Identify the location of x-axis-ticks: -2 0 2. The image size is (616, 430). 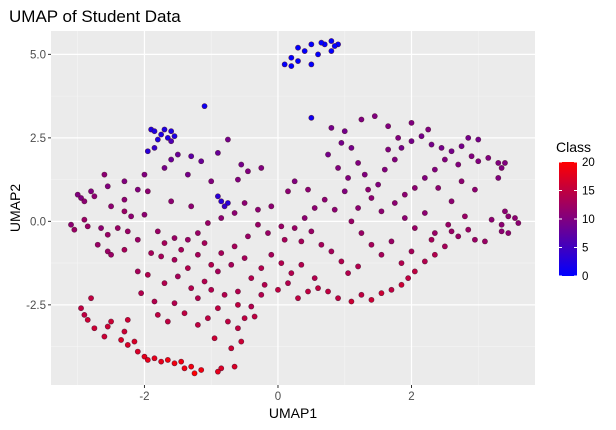
(277, 394).